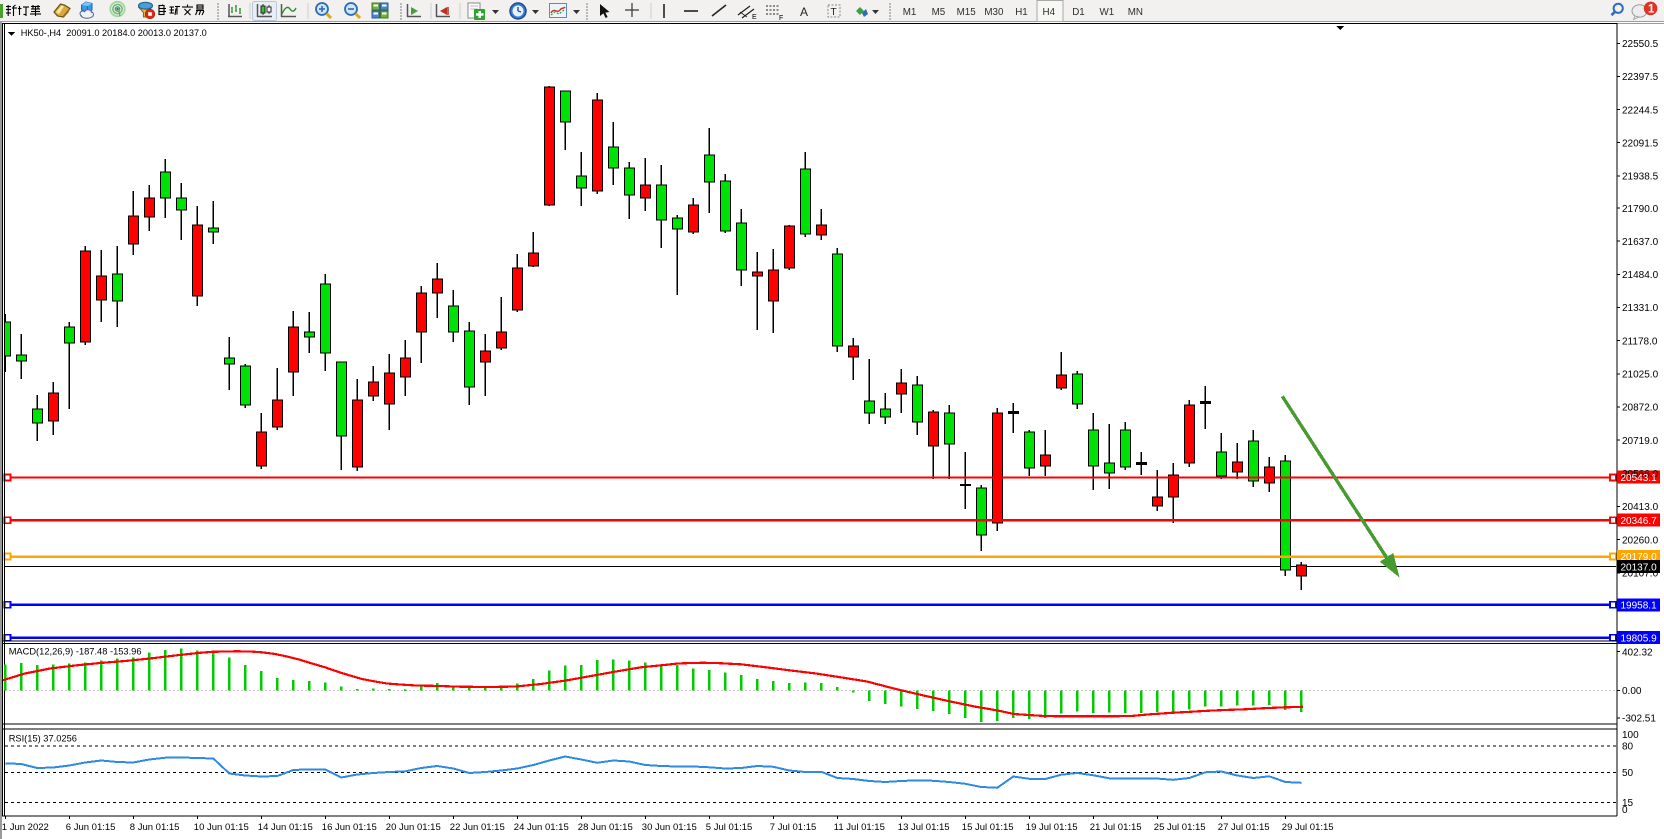 This screenshot has width=1664, height=839. What do you see at coordinates (1052, 827) in the screenshot?
I see `svg-text: 19 Jul 01:15` at bounding box center [1052, 827].